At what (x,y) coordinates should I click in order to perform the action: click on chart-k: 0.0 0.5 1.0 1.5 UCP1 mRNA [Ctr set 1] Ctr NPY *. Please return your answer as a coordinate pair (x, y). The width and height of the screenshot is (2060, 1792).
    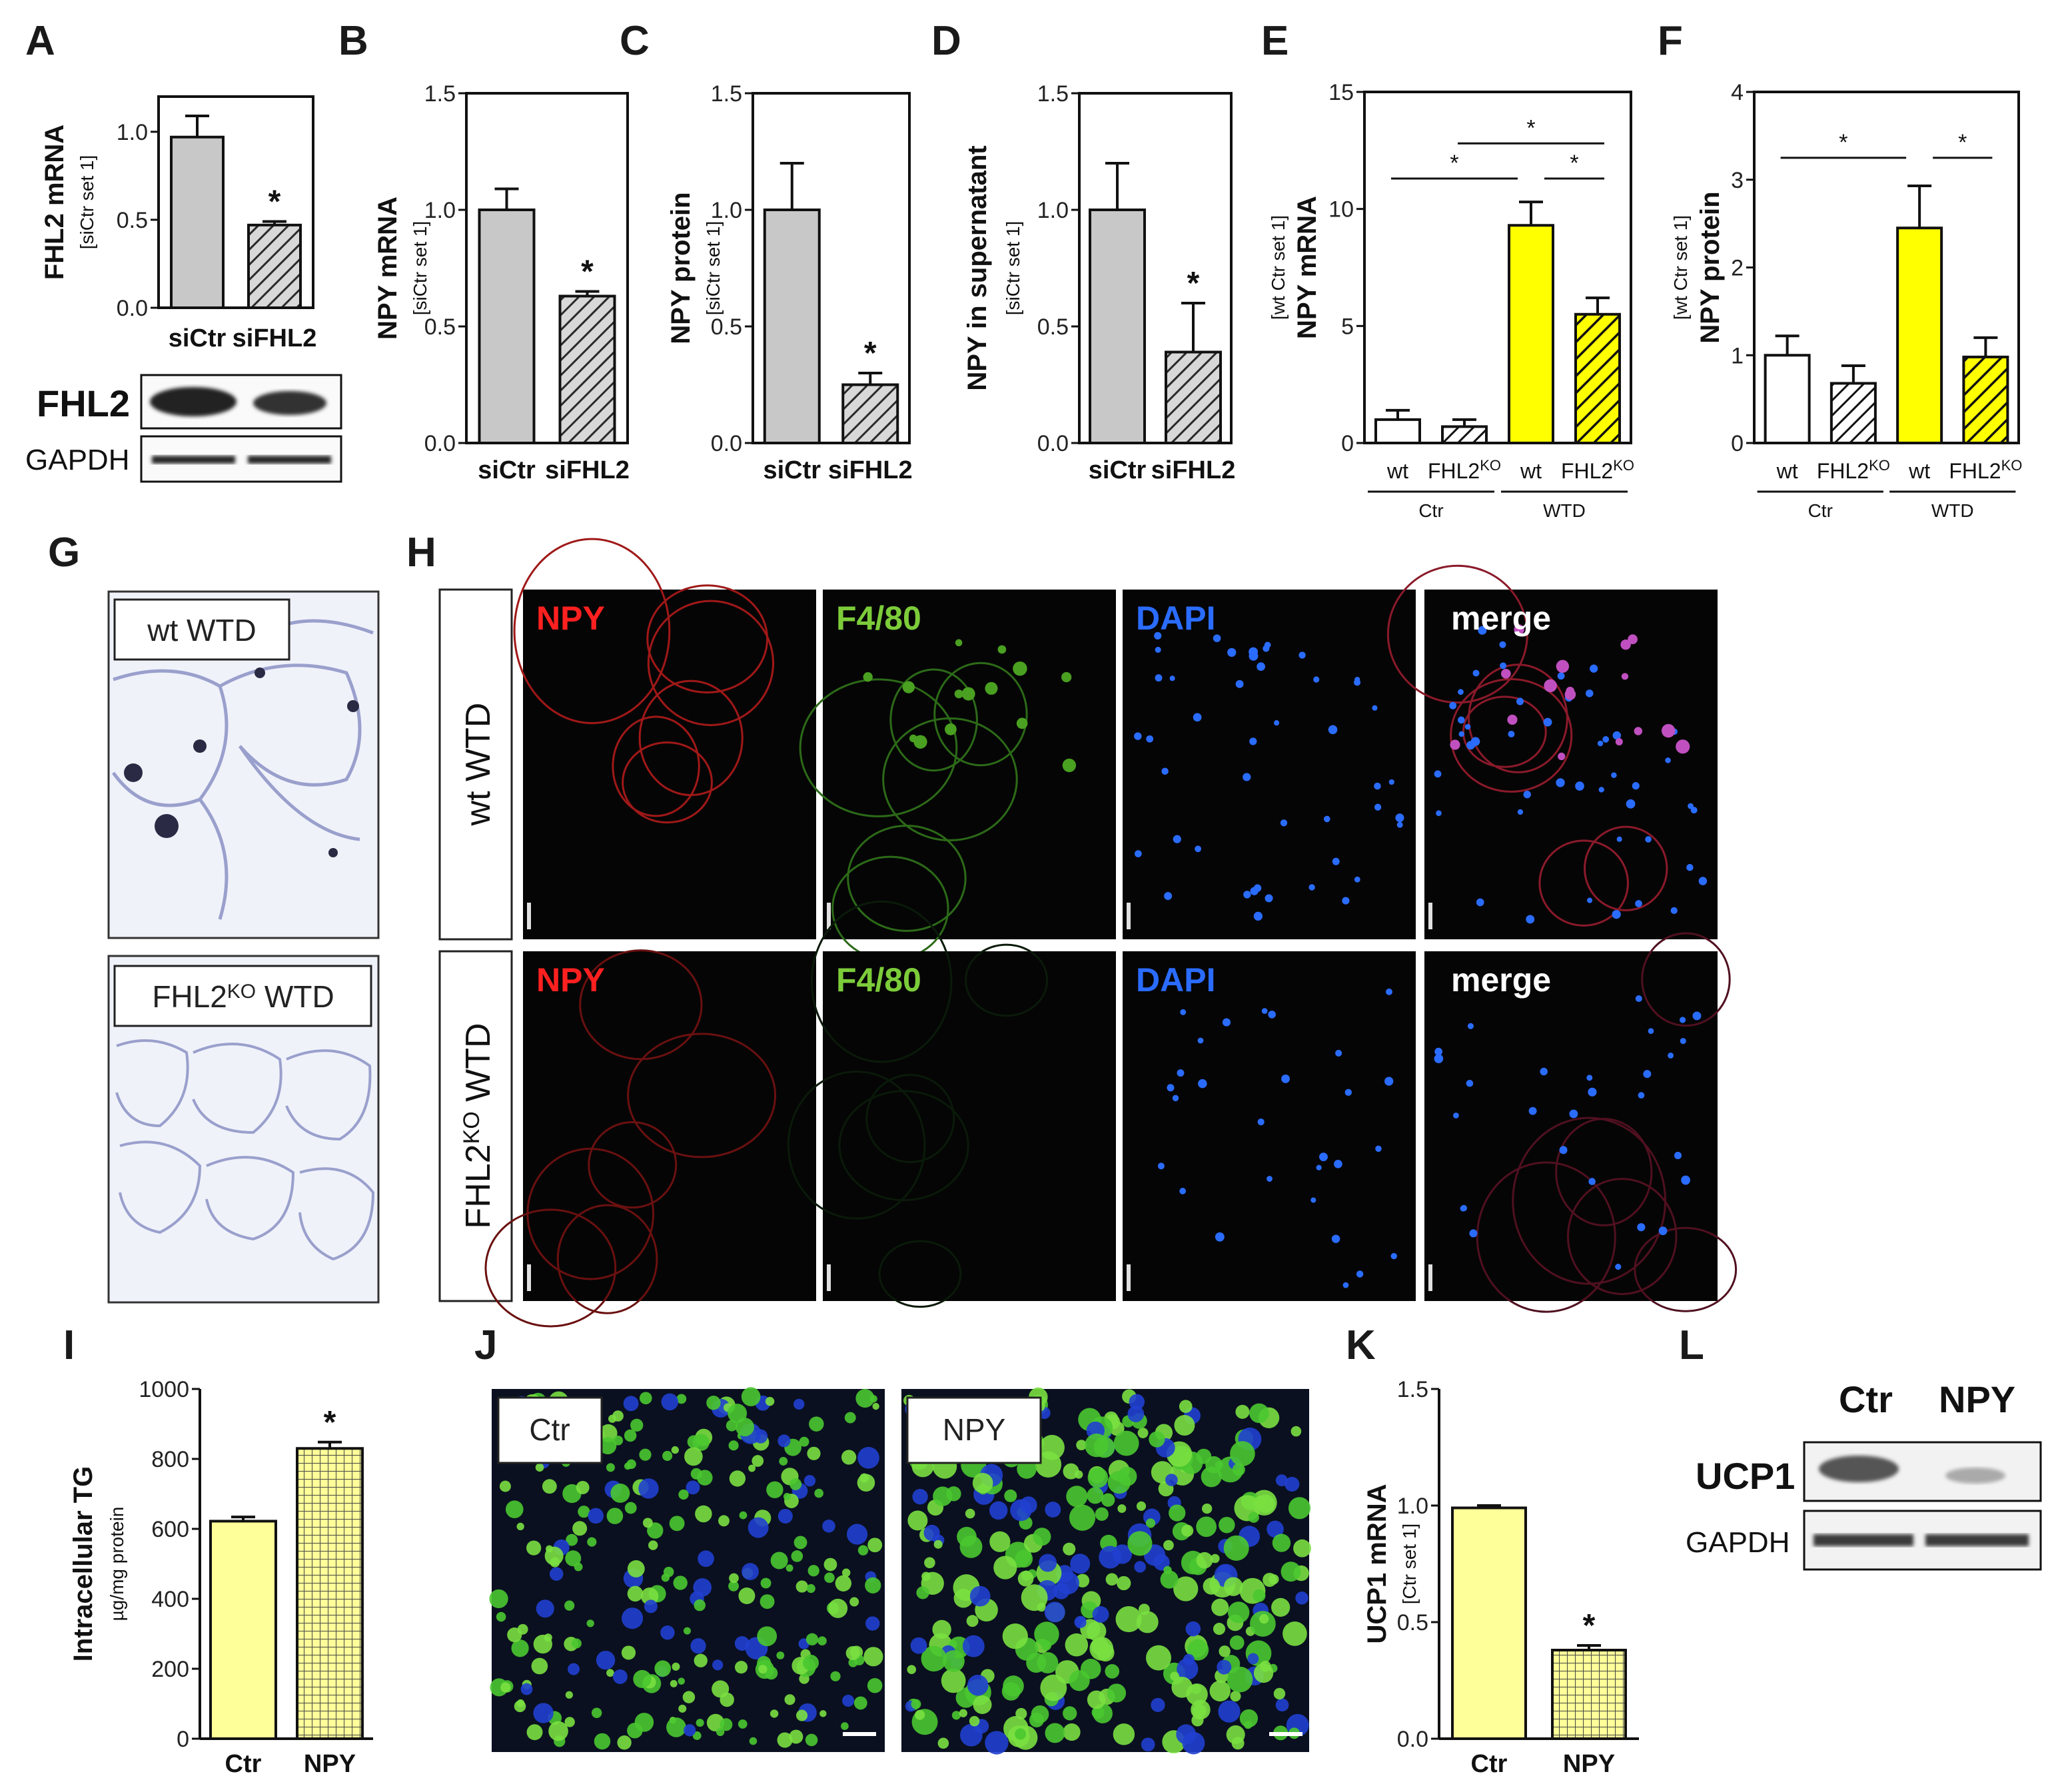
    Looking at the image, I should click on (1500, 1577).